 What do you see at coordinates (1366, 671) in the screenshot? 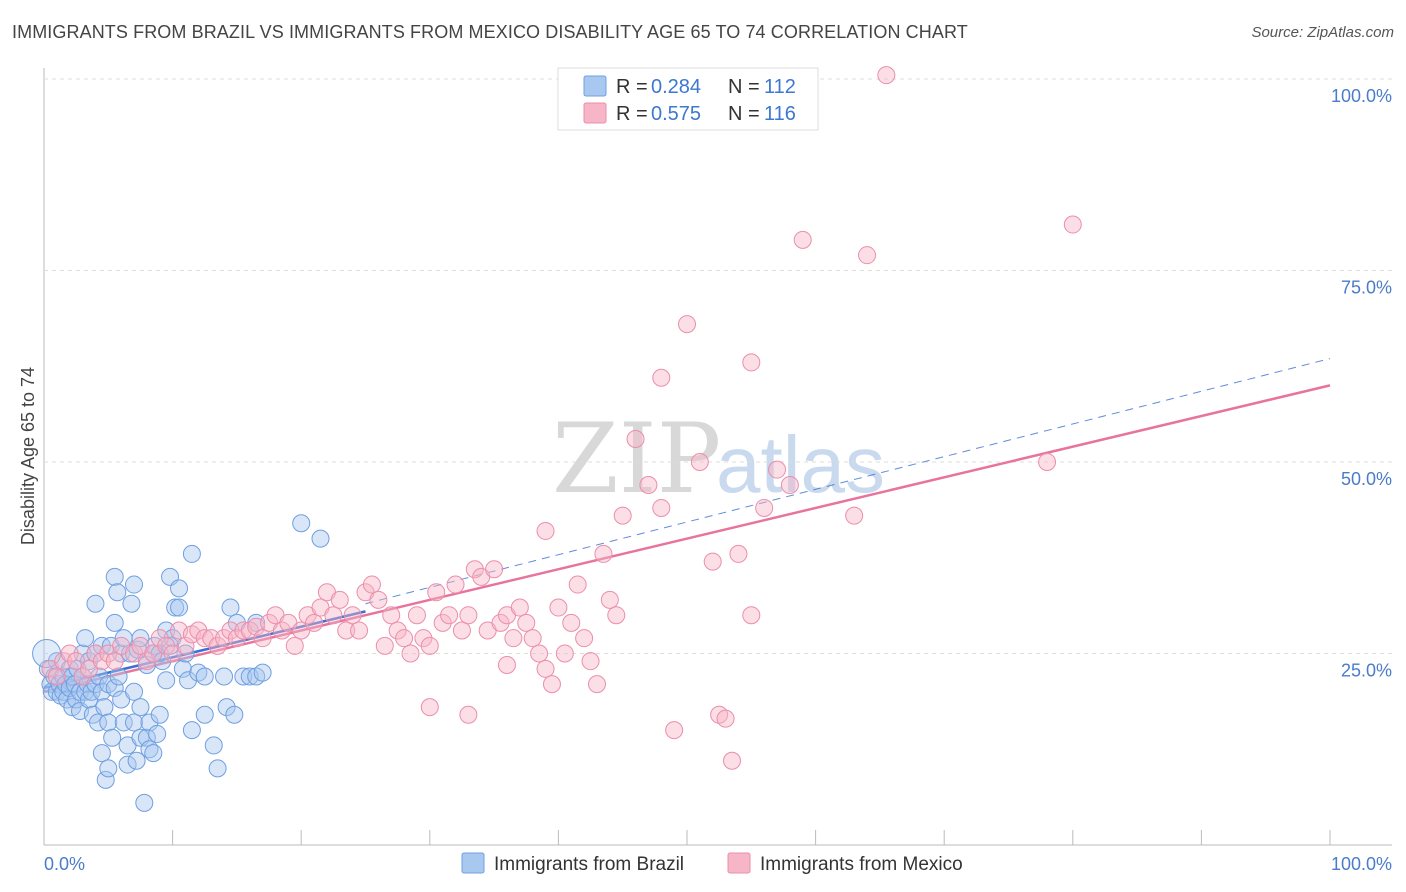
I see `y-tick-label-25: 25.0%` at bounding box center [1366, 671].